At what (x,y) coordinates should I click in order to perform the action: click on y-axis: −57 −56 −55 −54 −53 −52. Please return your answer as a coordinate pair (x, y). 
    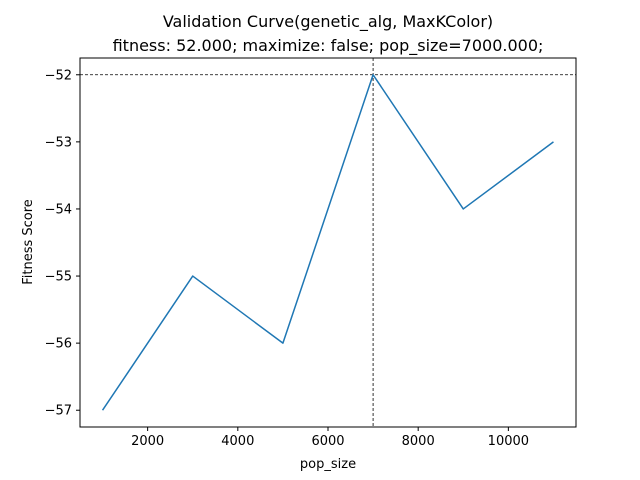
    Looking at the image, I should click on (62, 243).